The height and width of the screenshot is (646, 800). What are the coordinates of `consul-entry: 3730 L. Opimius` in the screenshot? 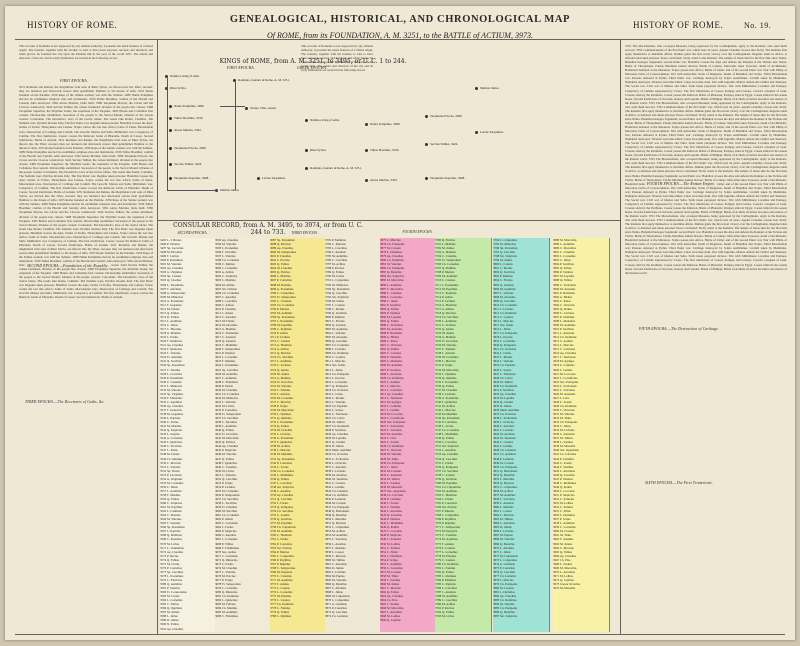 It's located at (281, 414).